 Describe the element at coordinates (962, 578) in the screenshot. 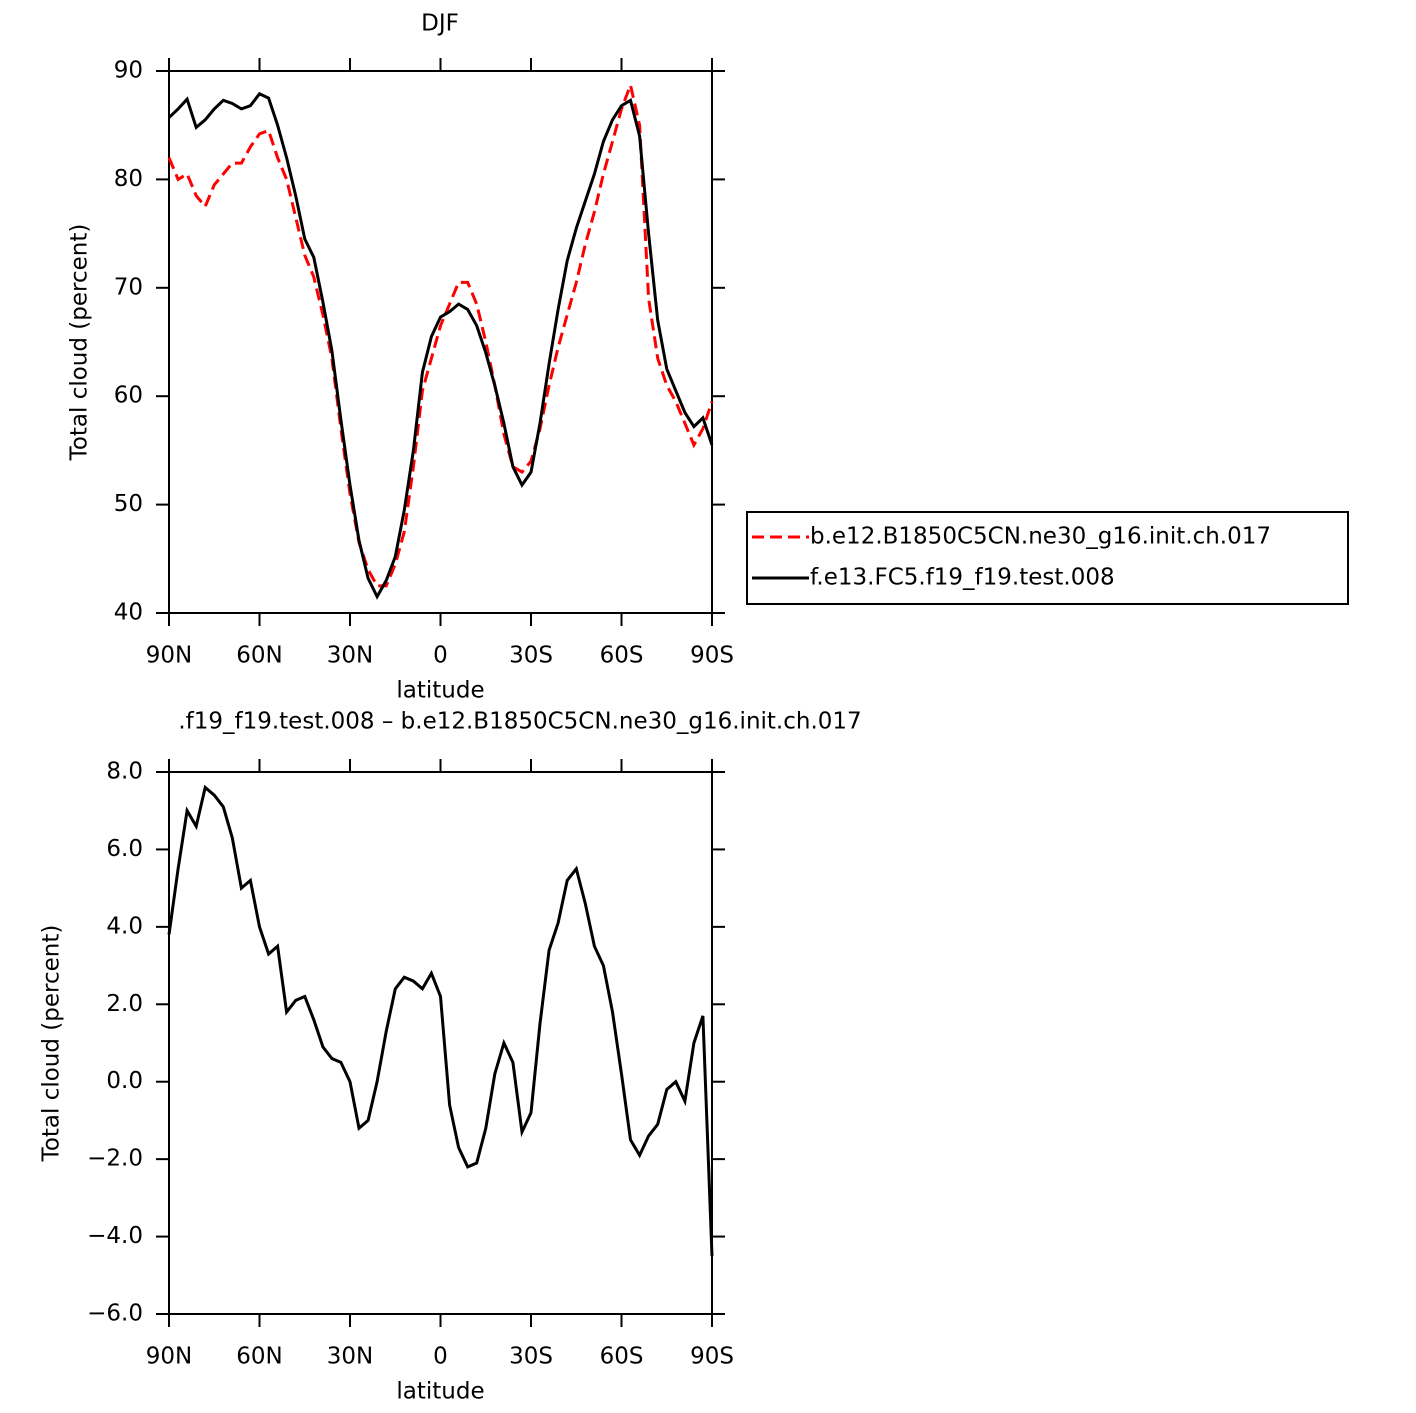

I see `legend-label: f.e13.FC5.f19_f19.test.008` at that location.